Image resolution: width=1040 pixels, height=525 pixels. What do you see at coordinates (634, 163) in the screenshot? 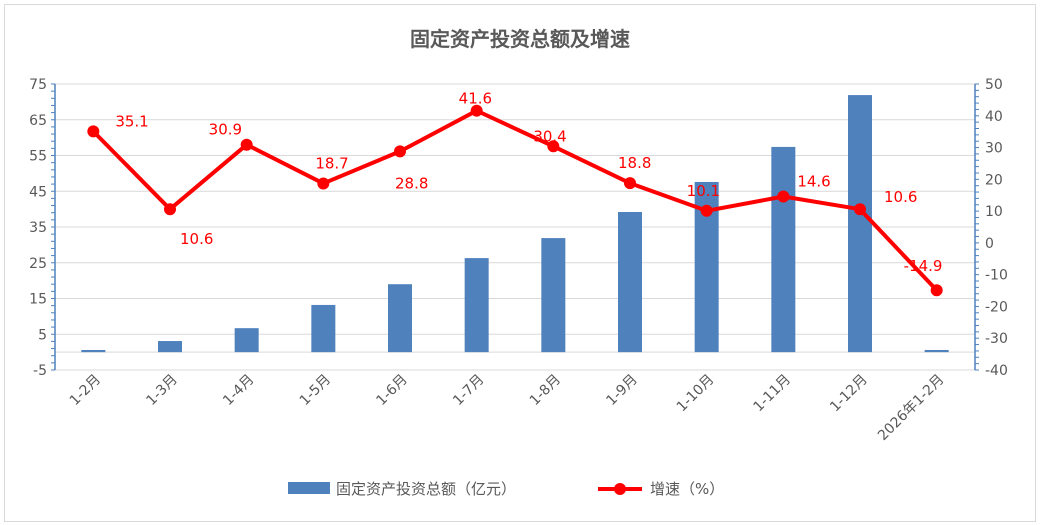
I see `growth-data-label: 18.8` at bounding box center [634, 163].